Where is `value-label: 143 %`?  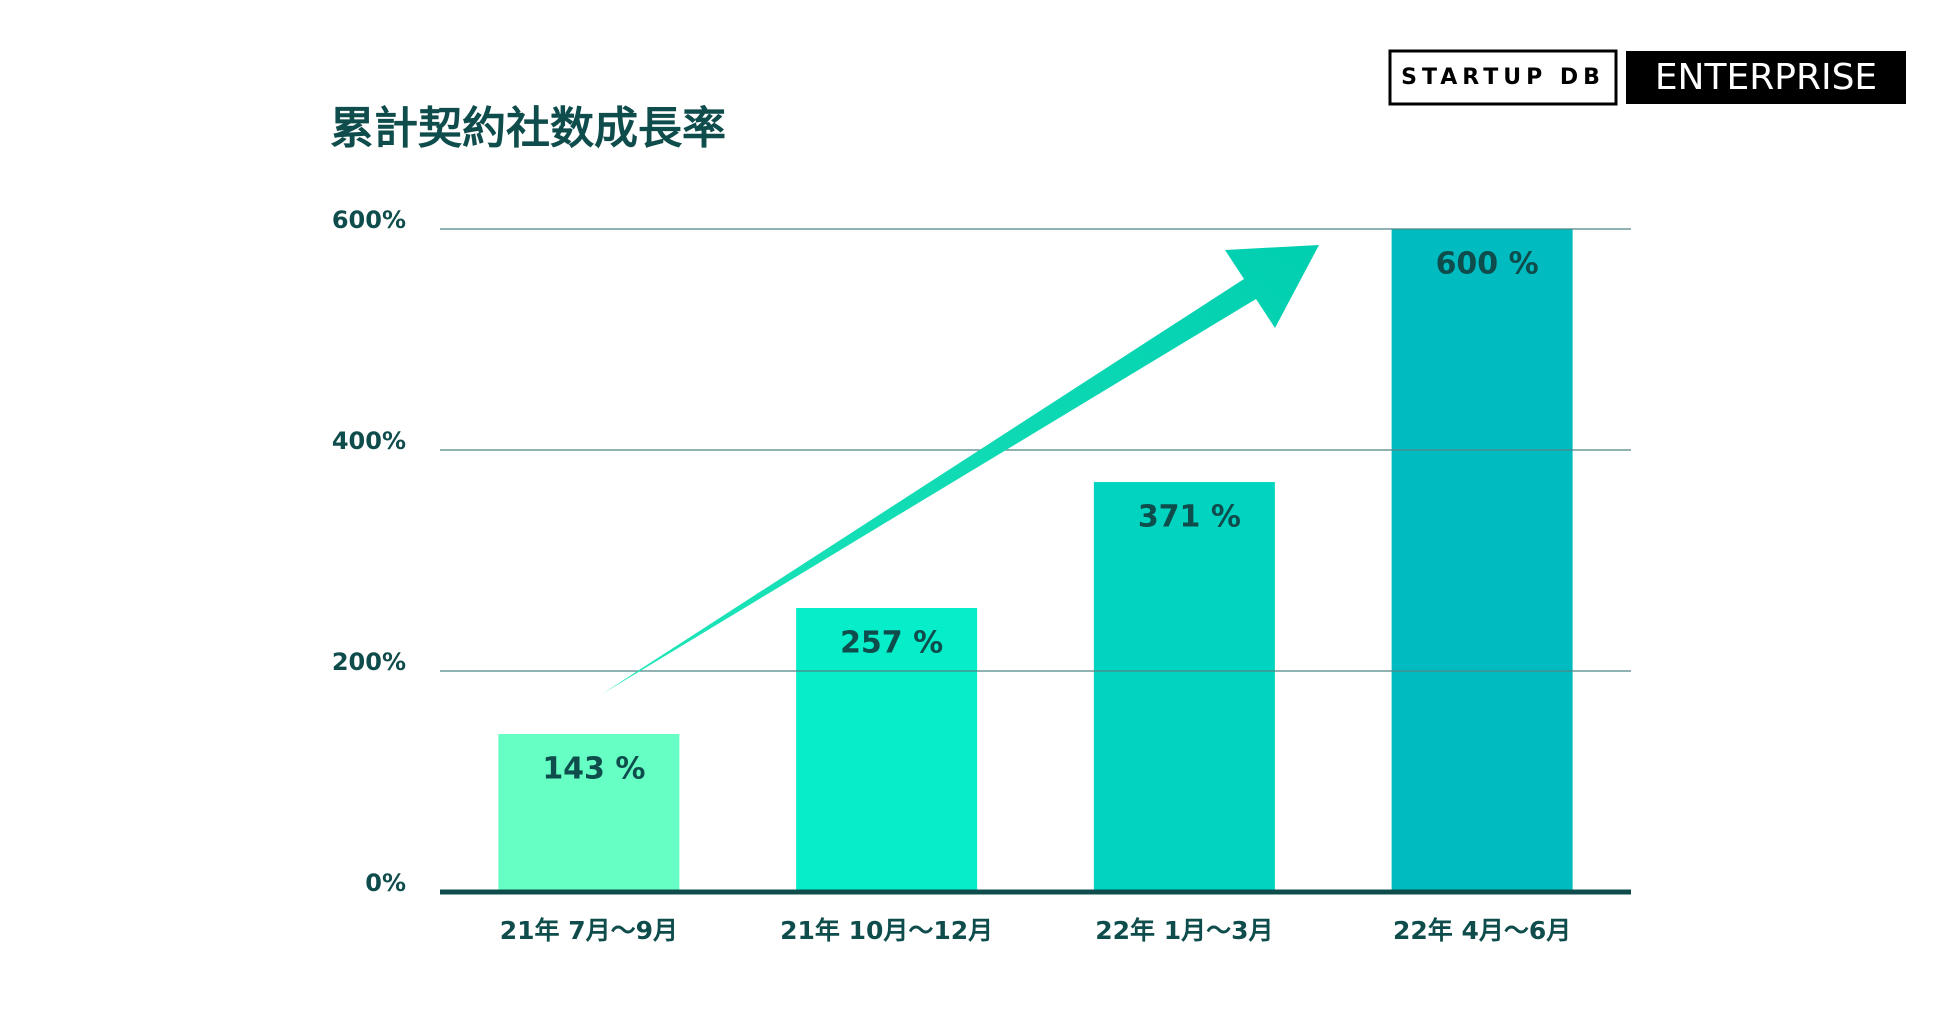 value-label: 143 % is located at coordinates (593, 768).